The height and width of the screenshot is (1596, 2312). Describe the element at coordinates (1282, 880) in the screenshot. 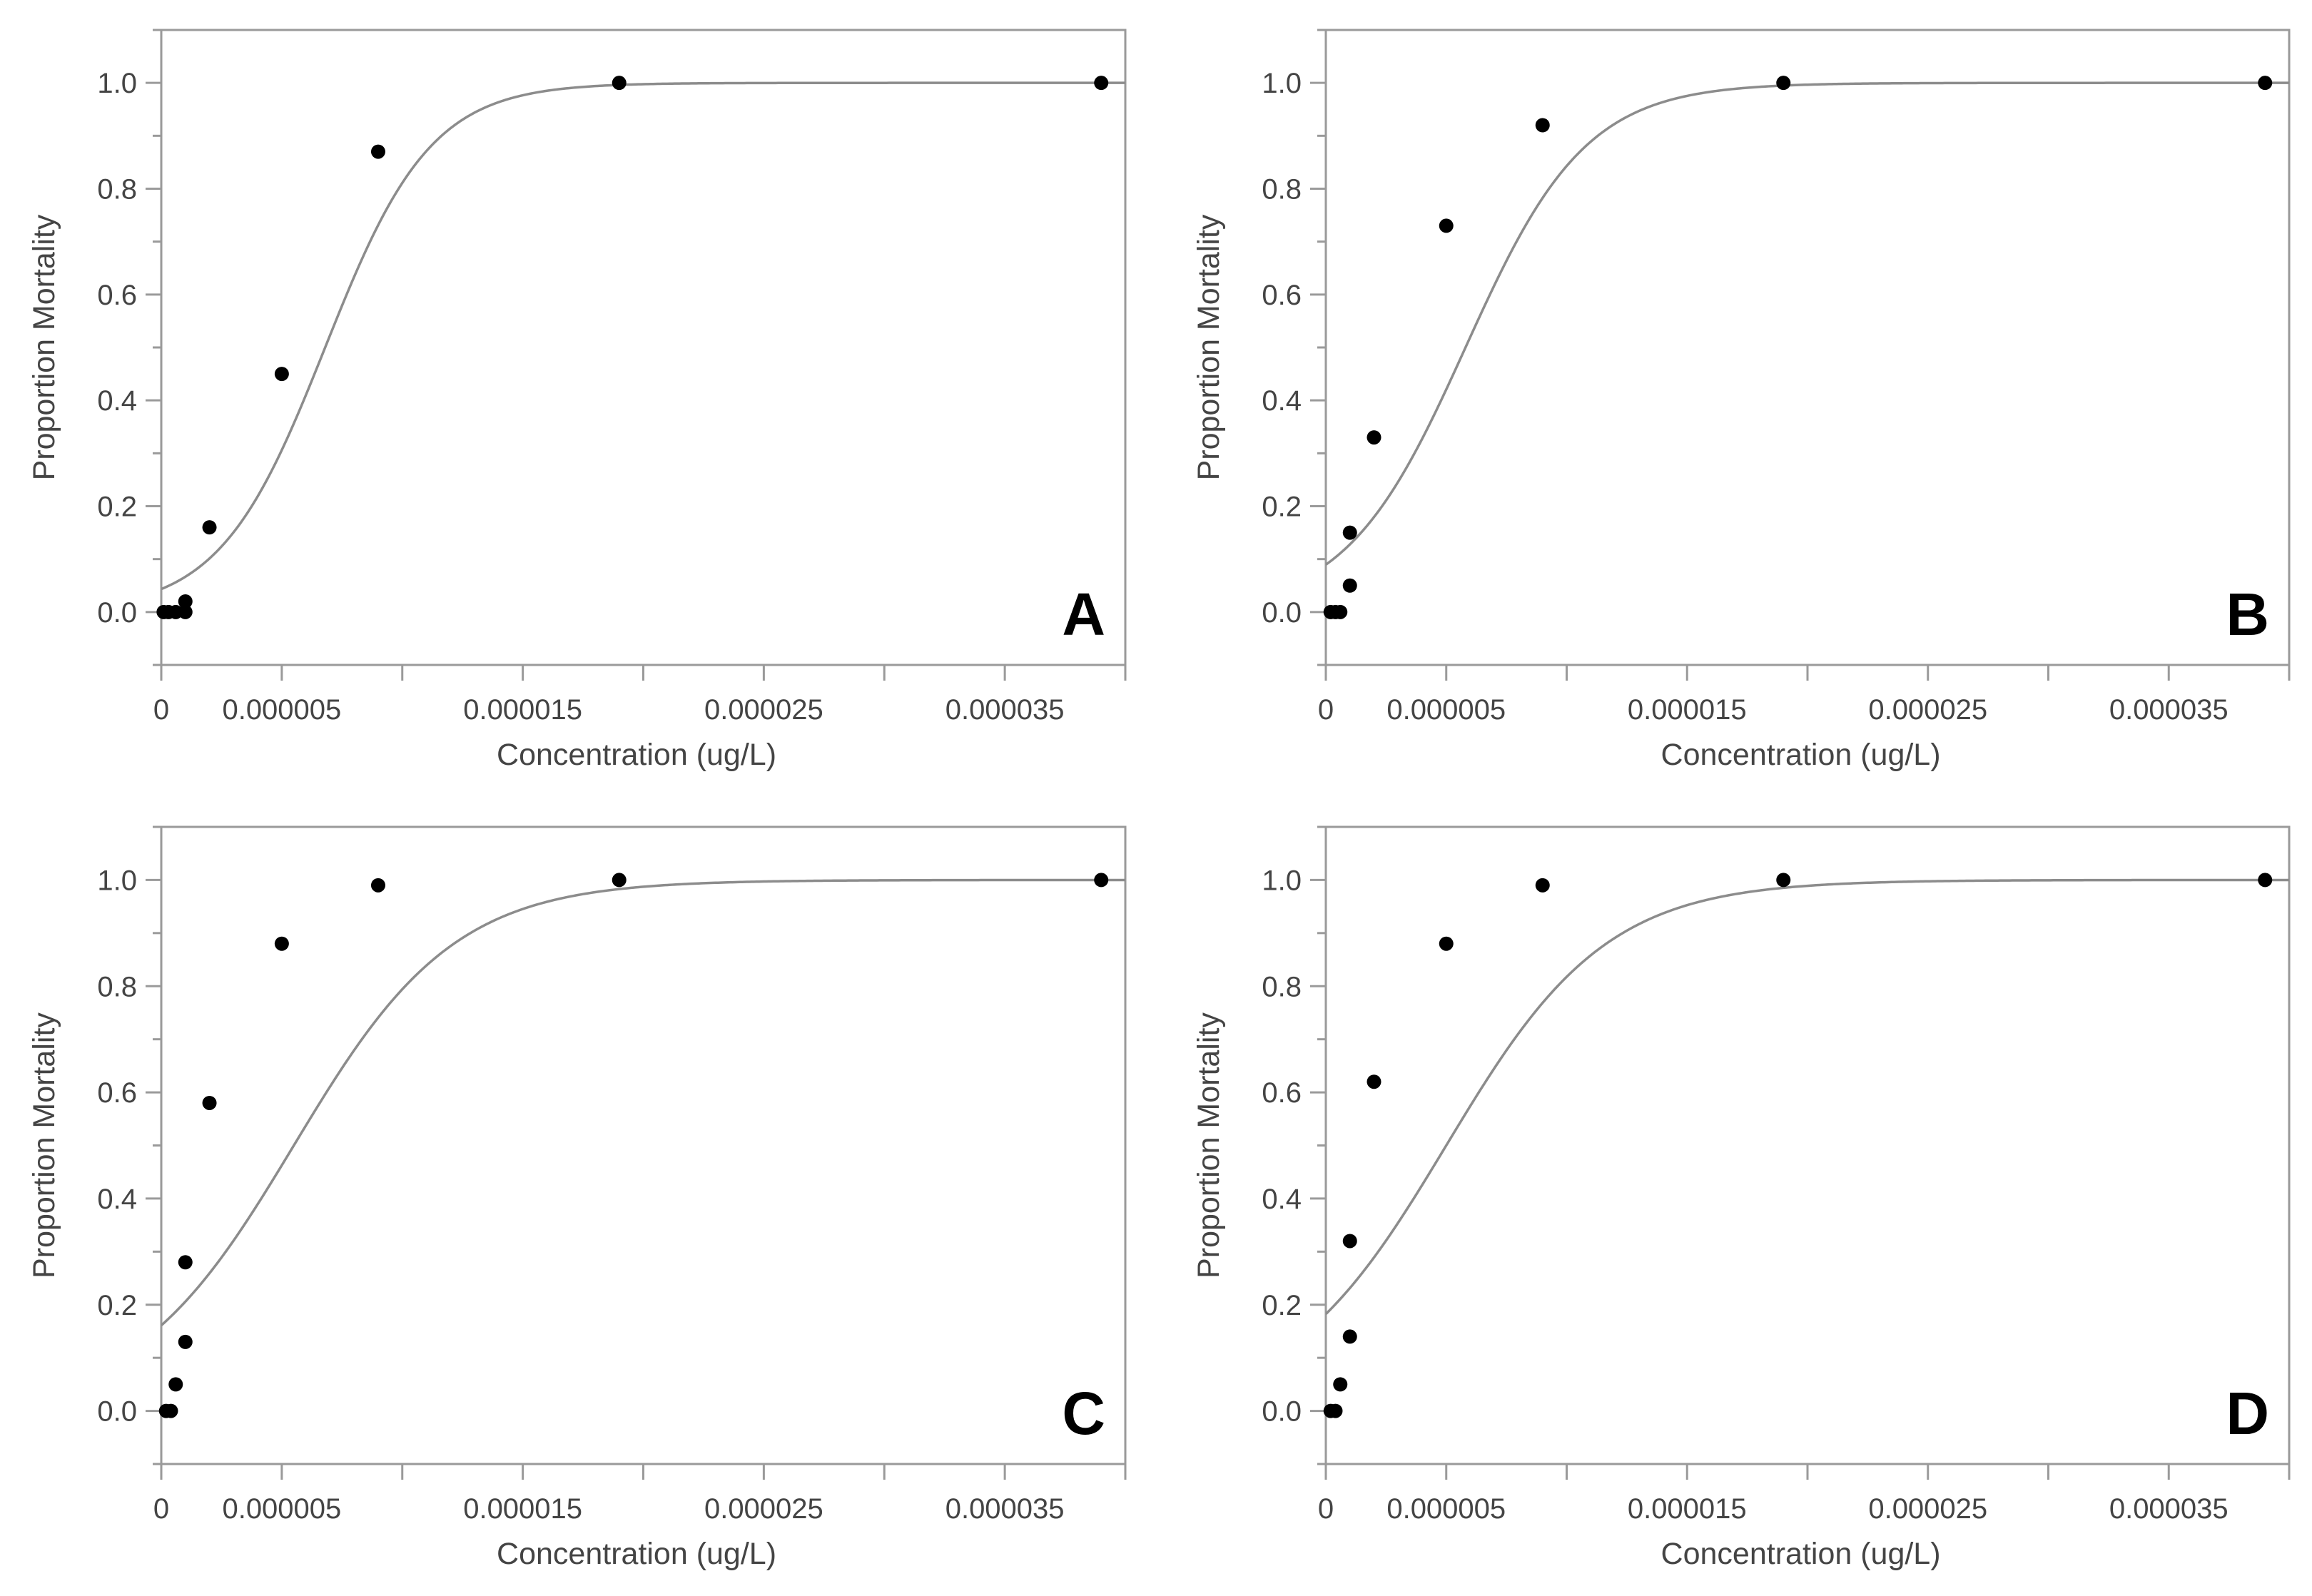

I see `panel-d-y-tick-label: 1.0` at that location.